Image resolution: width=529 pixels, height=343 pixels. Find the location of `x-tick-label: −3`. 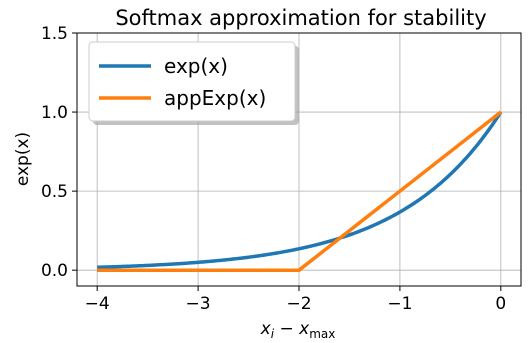

x-tick-label: −3 is located at coordinates (198, 304).